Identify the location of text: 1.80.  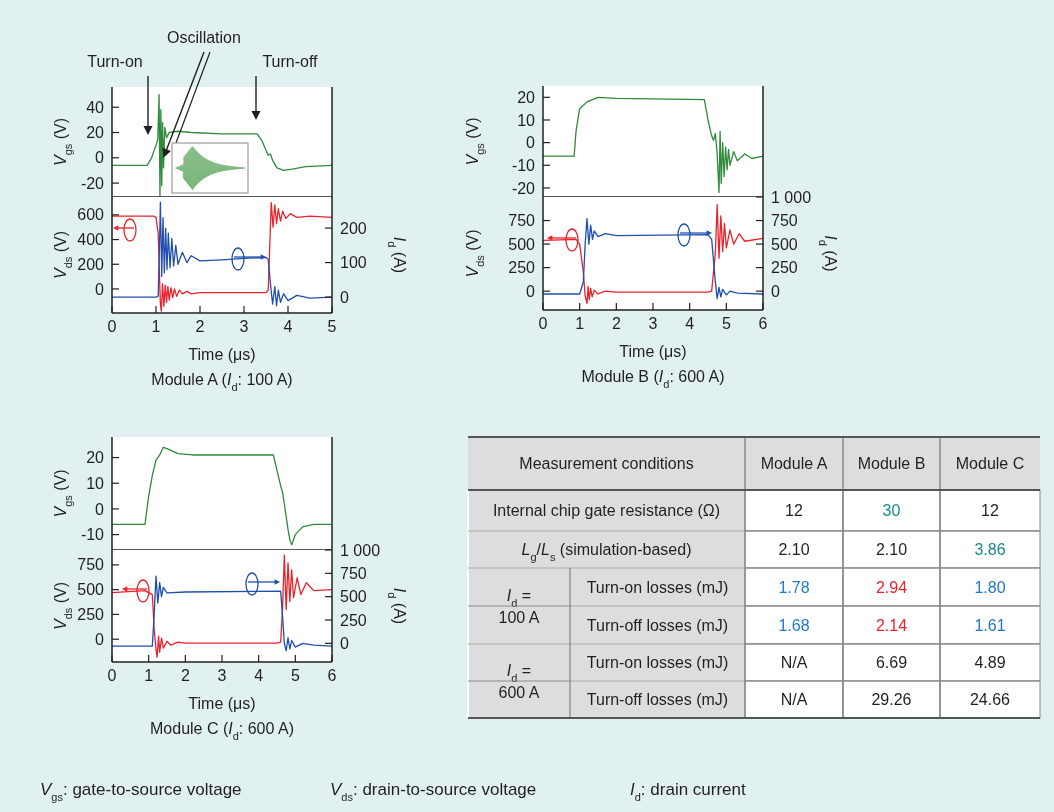
(990, 587).